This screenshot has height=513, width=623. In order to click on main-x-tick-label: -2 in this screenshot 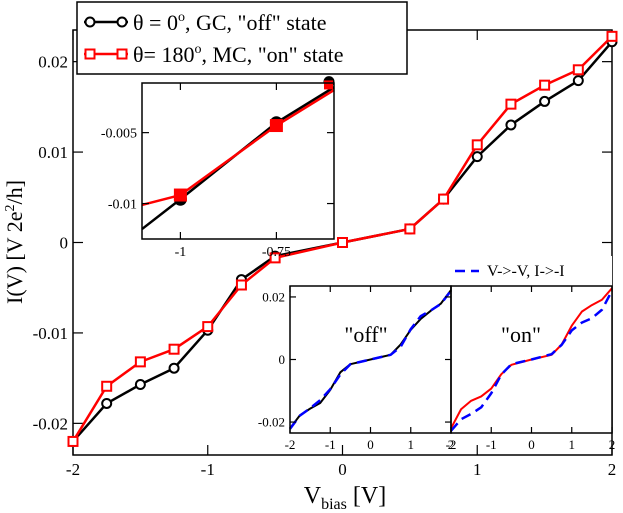, I will do `click(73, 469)`.